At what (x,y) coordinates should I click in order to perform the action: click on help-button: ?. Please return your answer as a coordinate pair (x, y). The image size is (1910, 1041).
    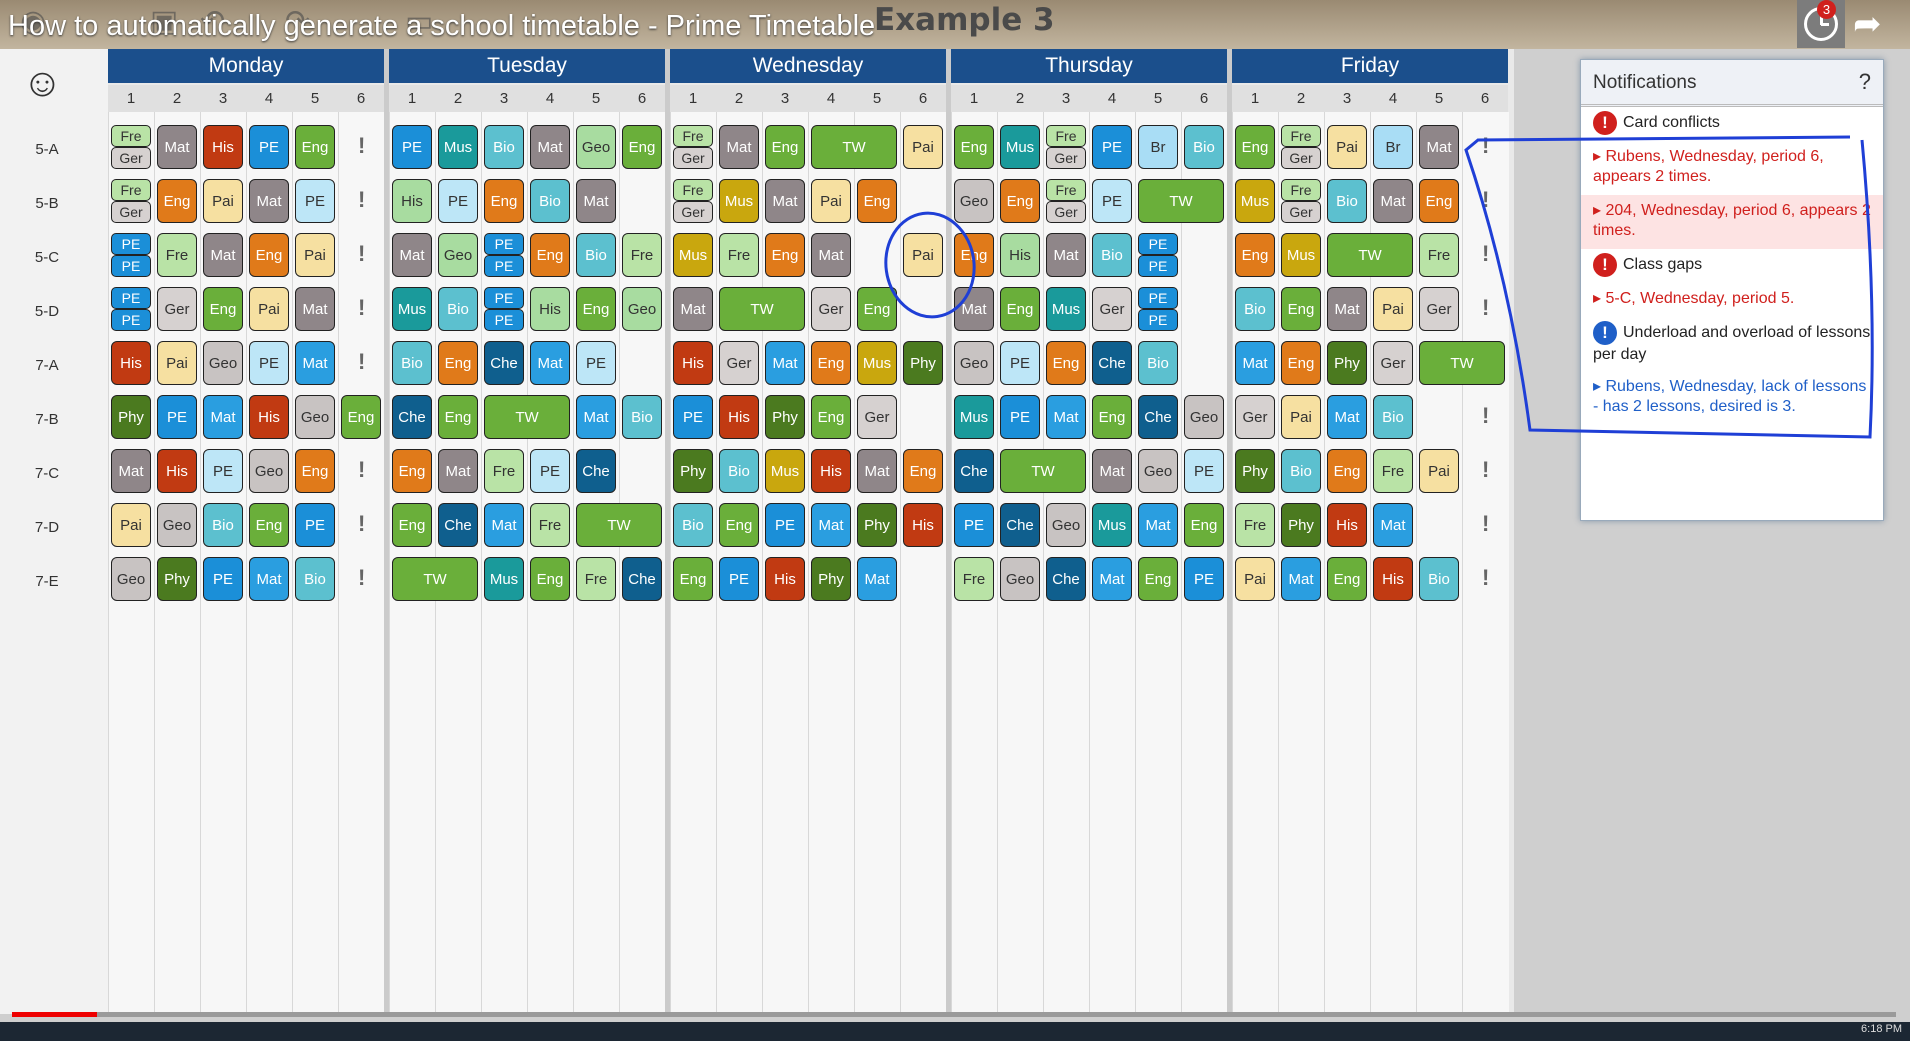
    Looking at the image, I should click on (1864, 81).